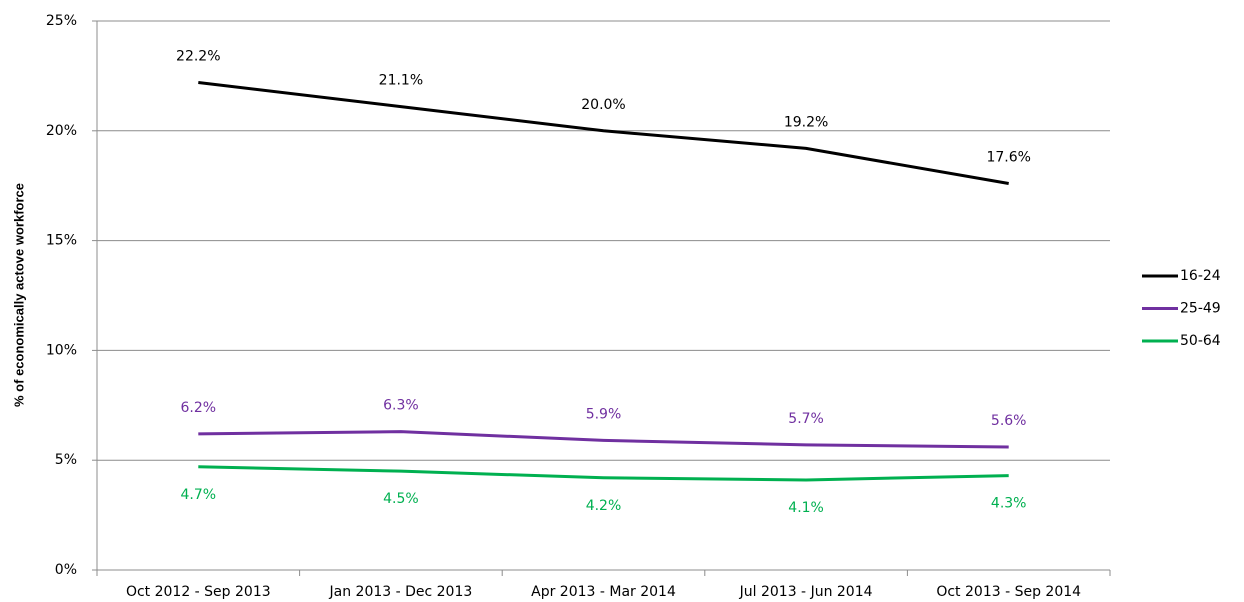  I want to click on x-tick-label: Jul 2013 - Jun 2014, so click(806, 592).